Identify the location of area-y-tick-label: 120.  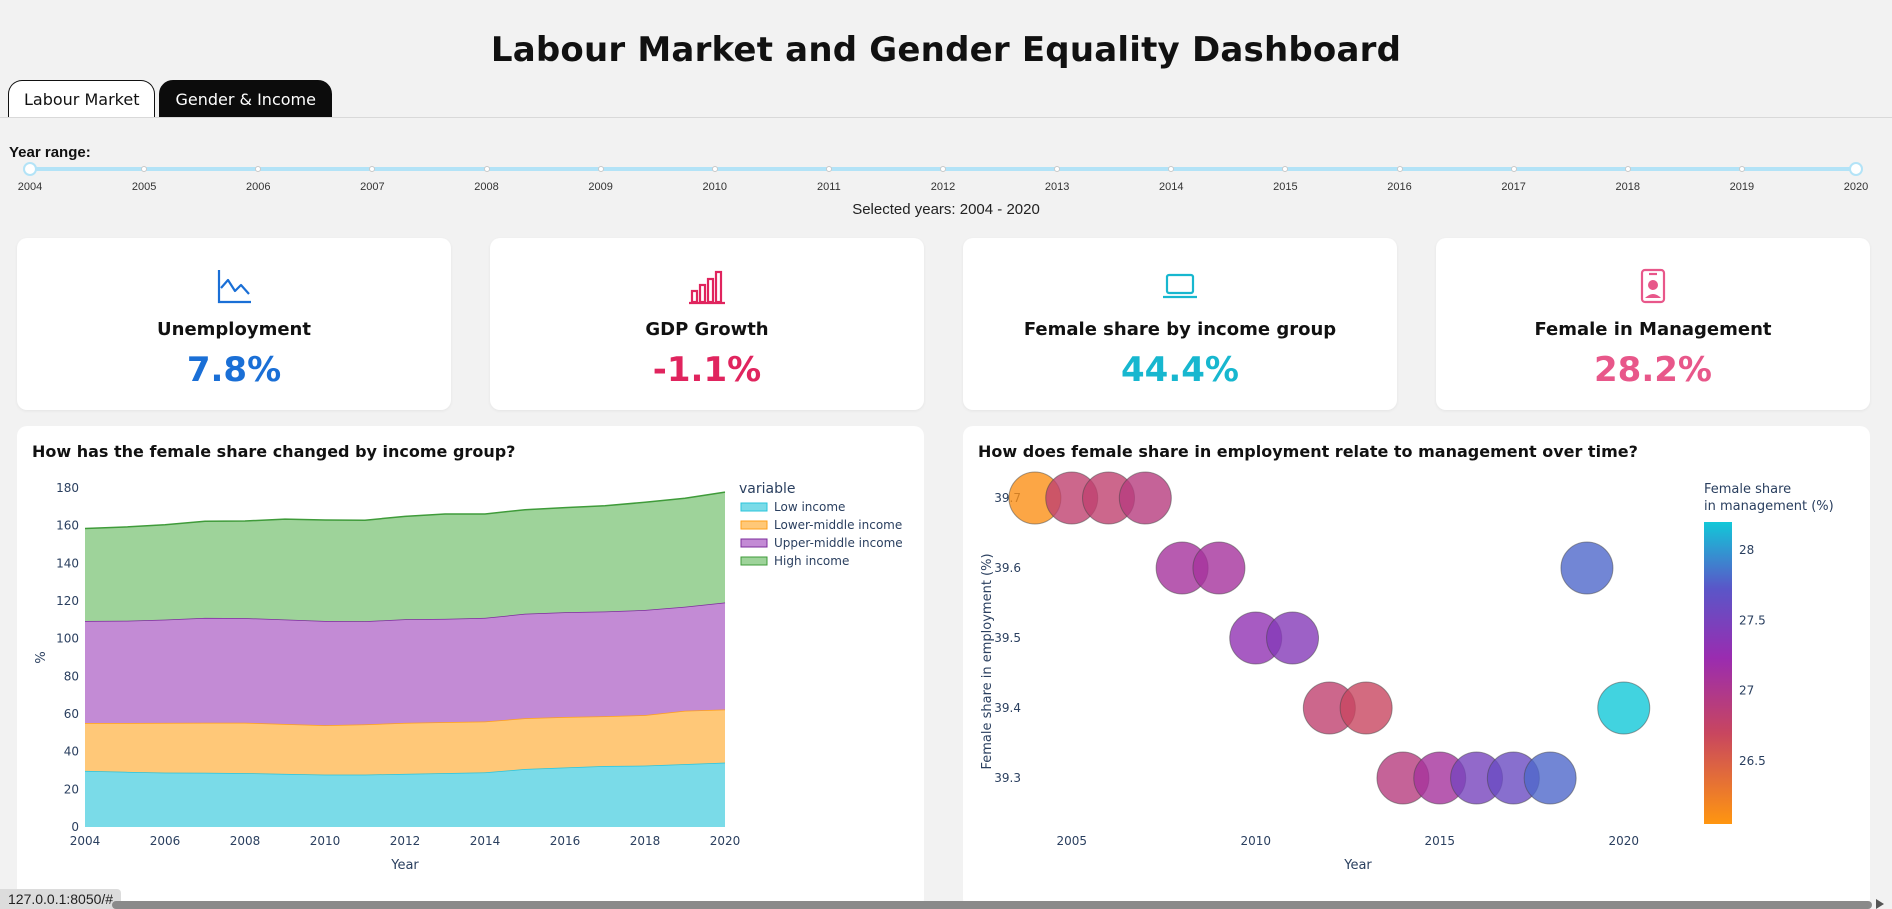
(67, 601).